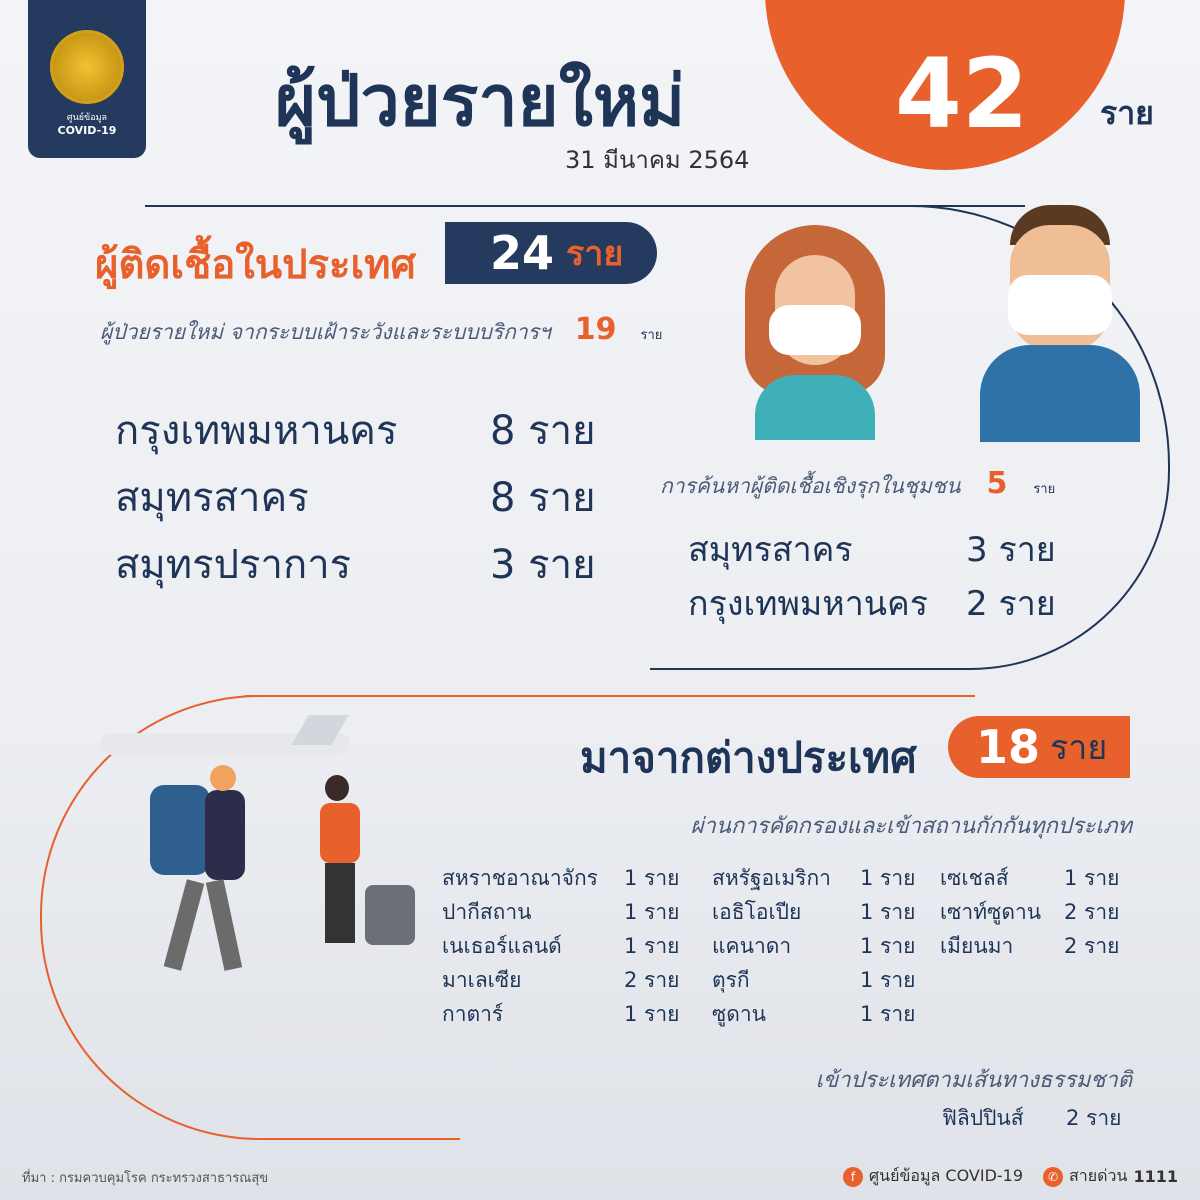 This screenshot has height=1200, width=1200. Describe the element at coordinates (522, 253) in the screenshot. I see `domestic-count: 24` at that location.